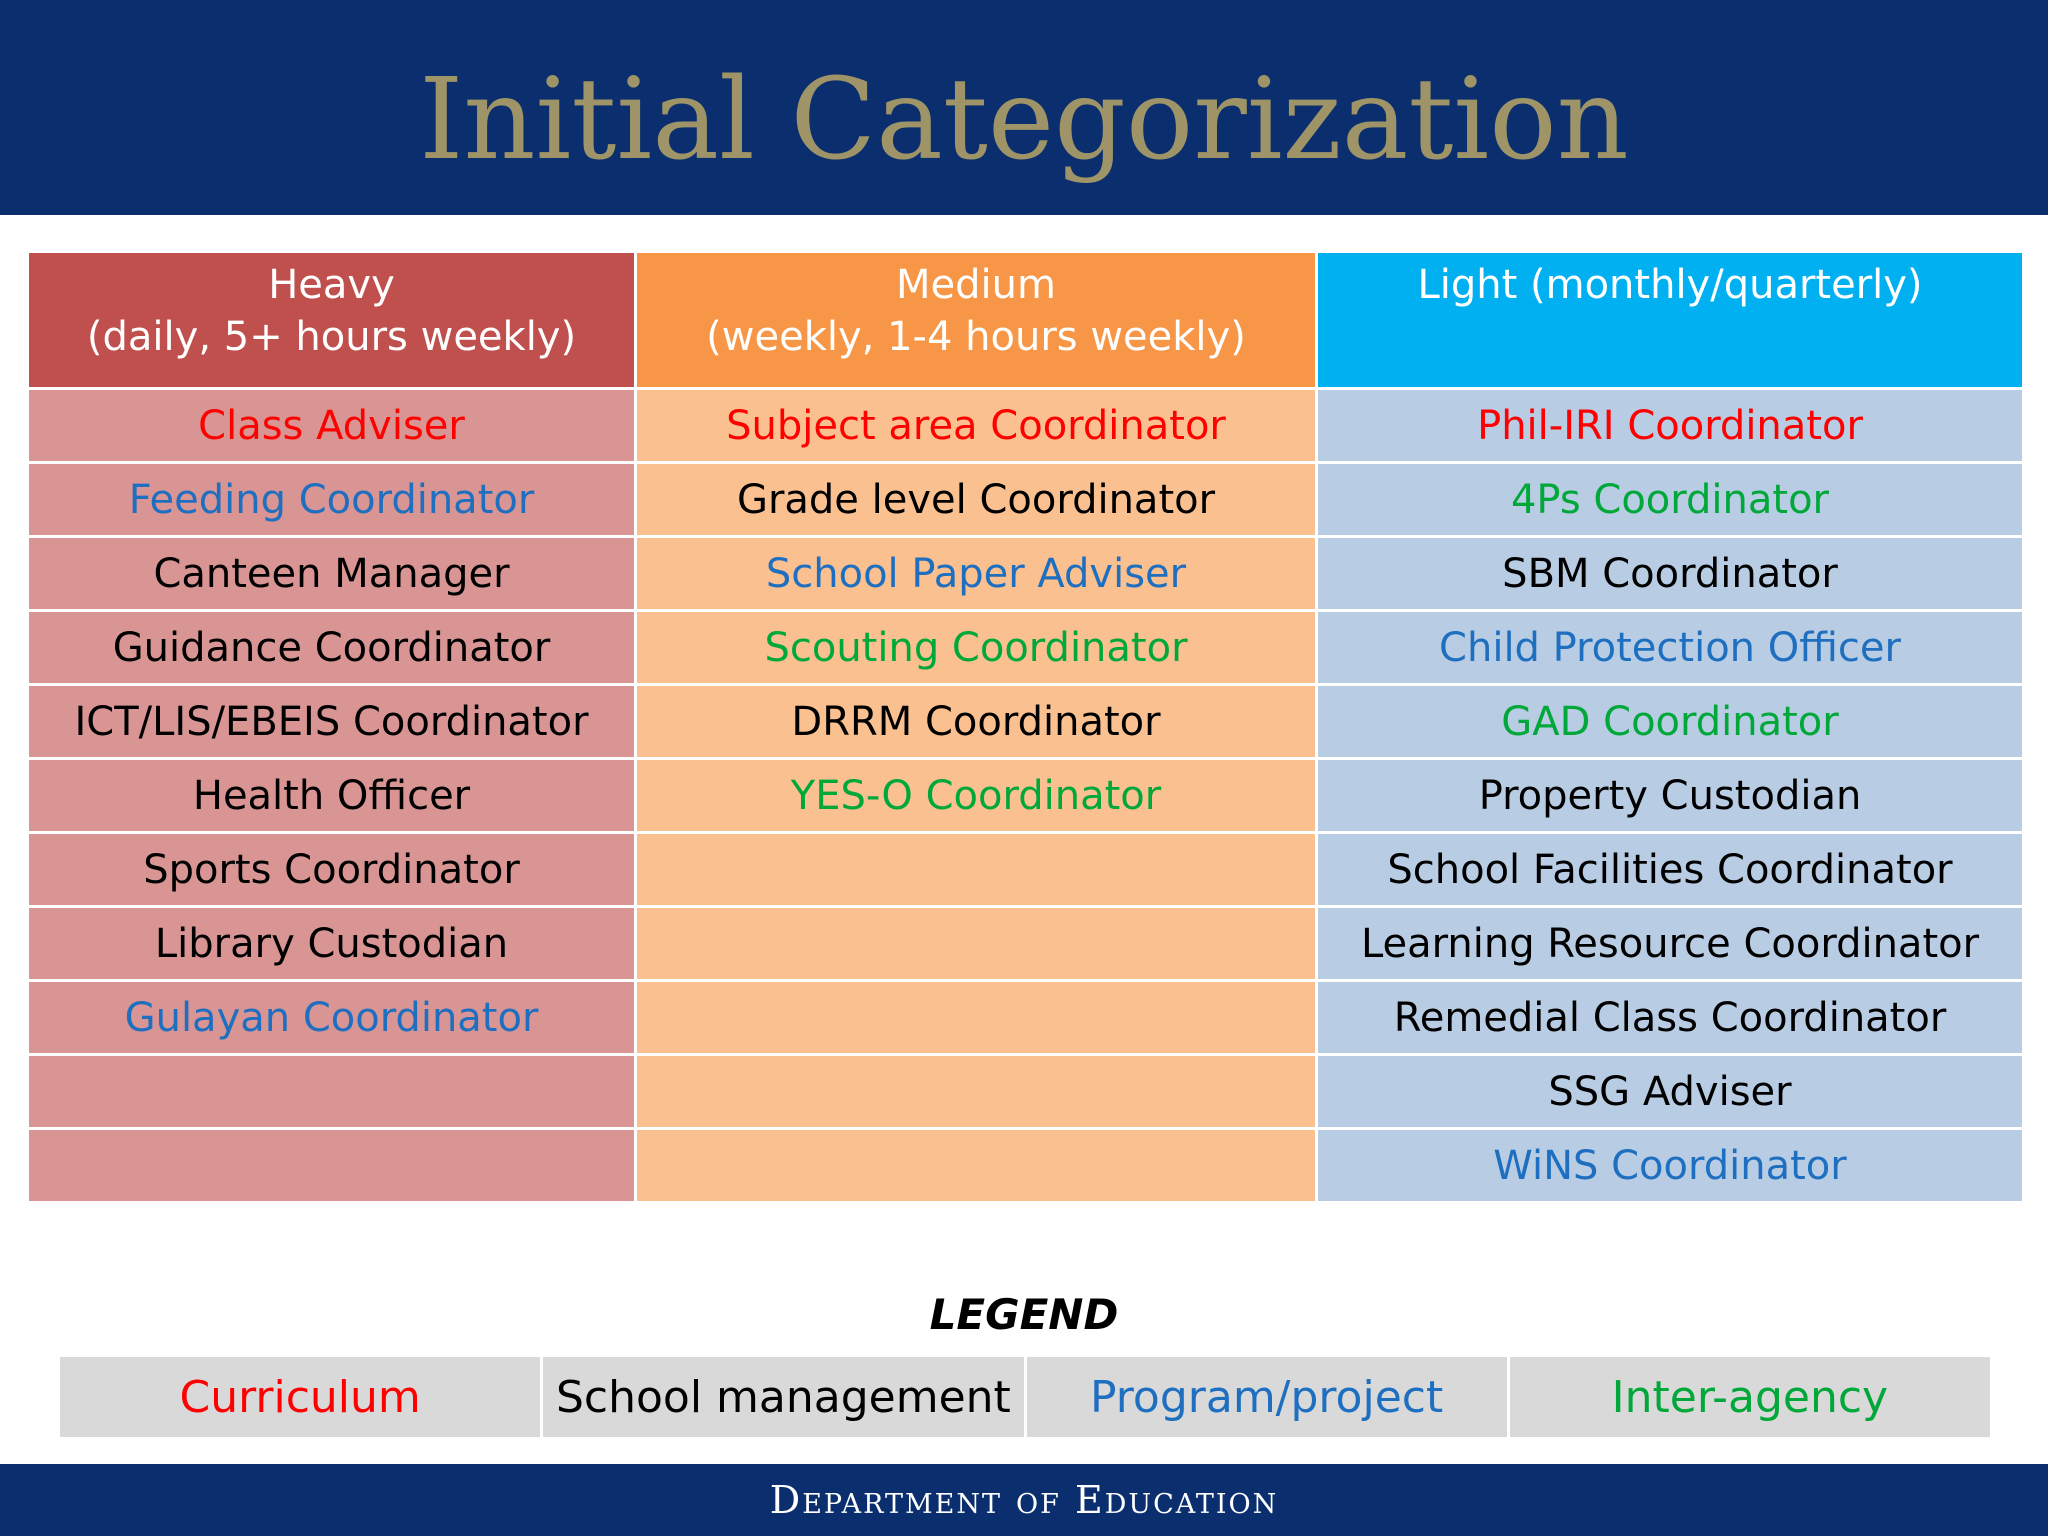  What do you see at coordinates (1266, 1397) in the screenshot?
I see `legend-item-program-project: Program/project` at bounding box center [1266, 1397].